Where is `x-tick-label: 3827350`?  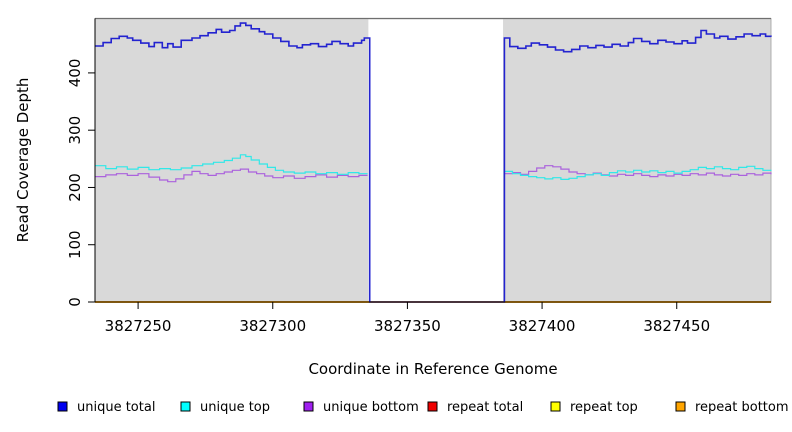 x-tick-label: 3827350 is located at coordinates (407, 326).